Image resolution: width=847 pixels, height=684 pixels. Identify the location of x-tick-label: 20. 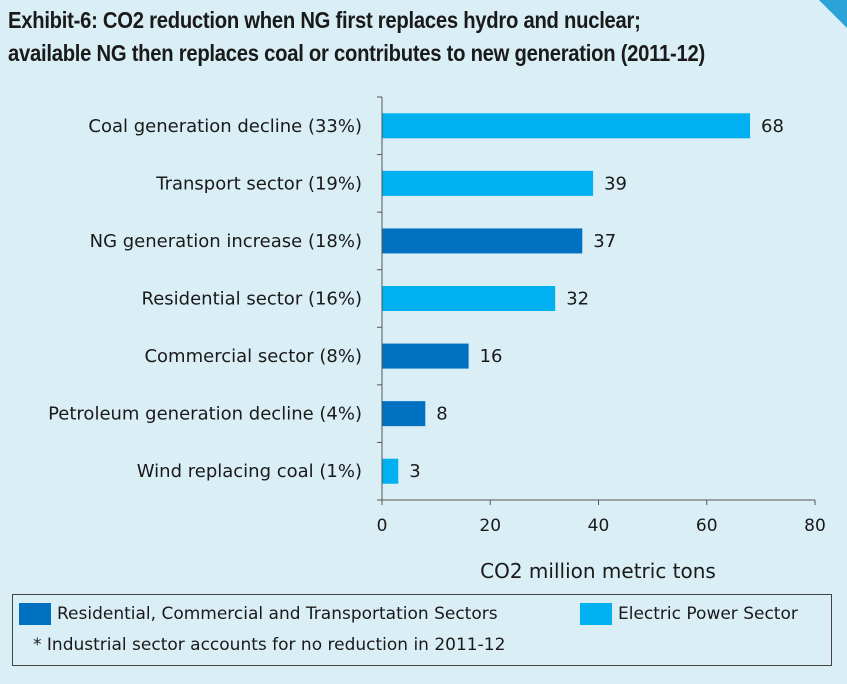
(490, 526).